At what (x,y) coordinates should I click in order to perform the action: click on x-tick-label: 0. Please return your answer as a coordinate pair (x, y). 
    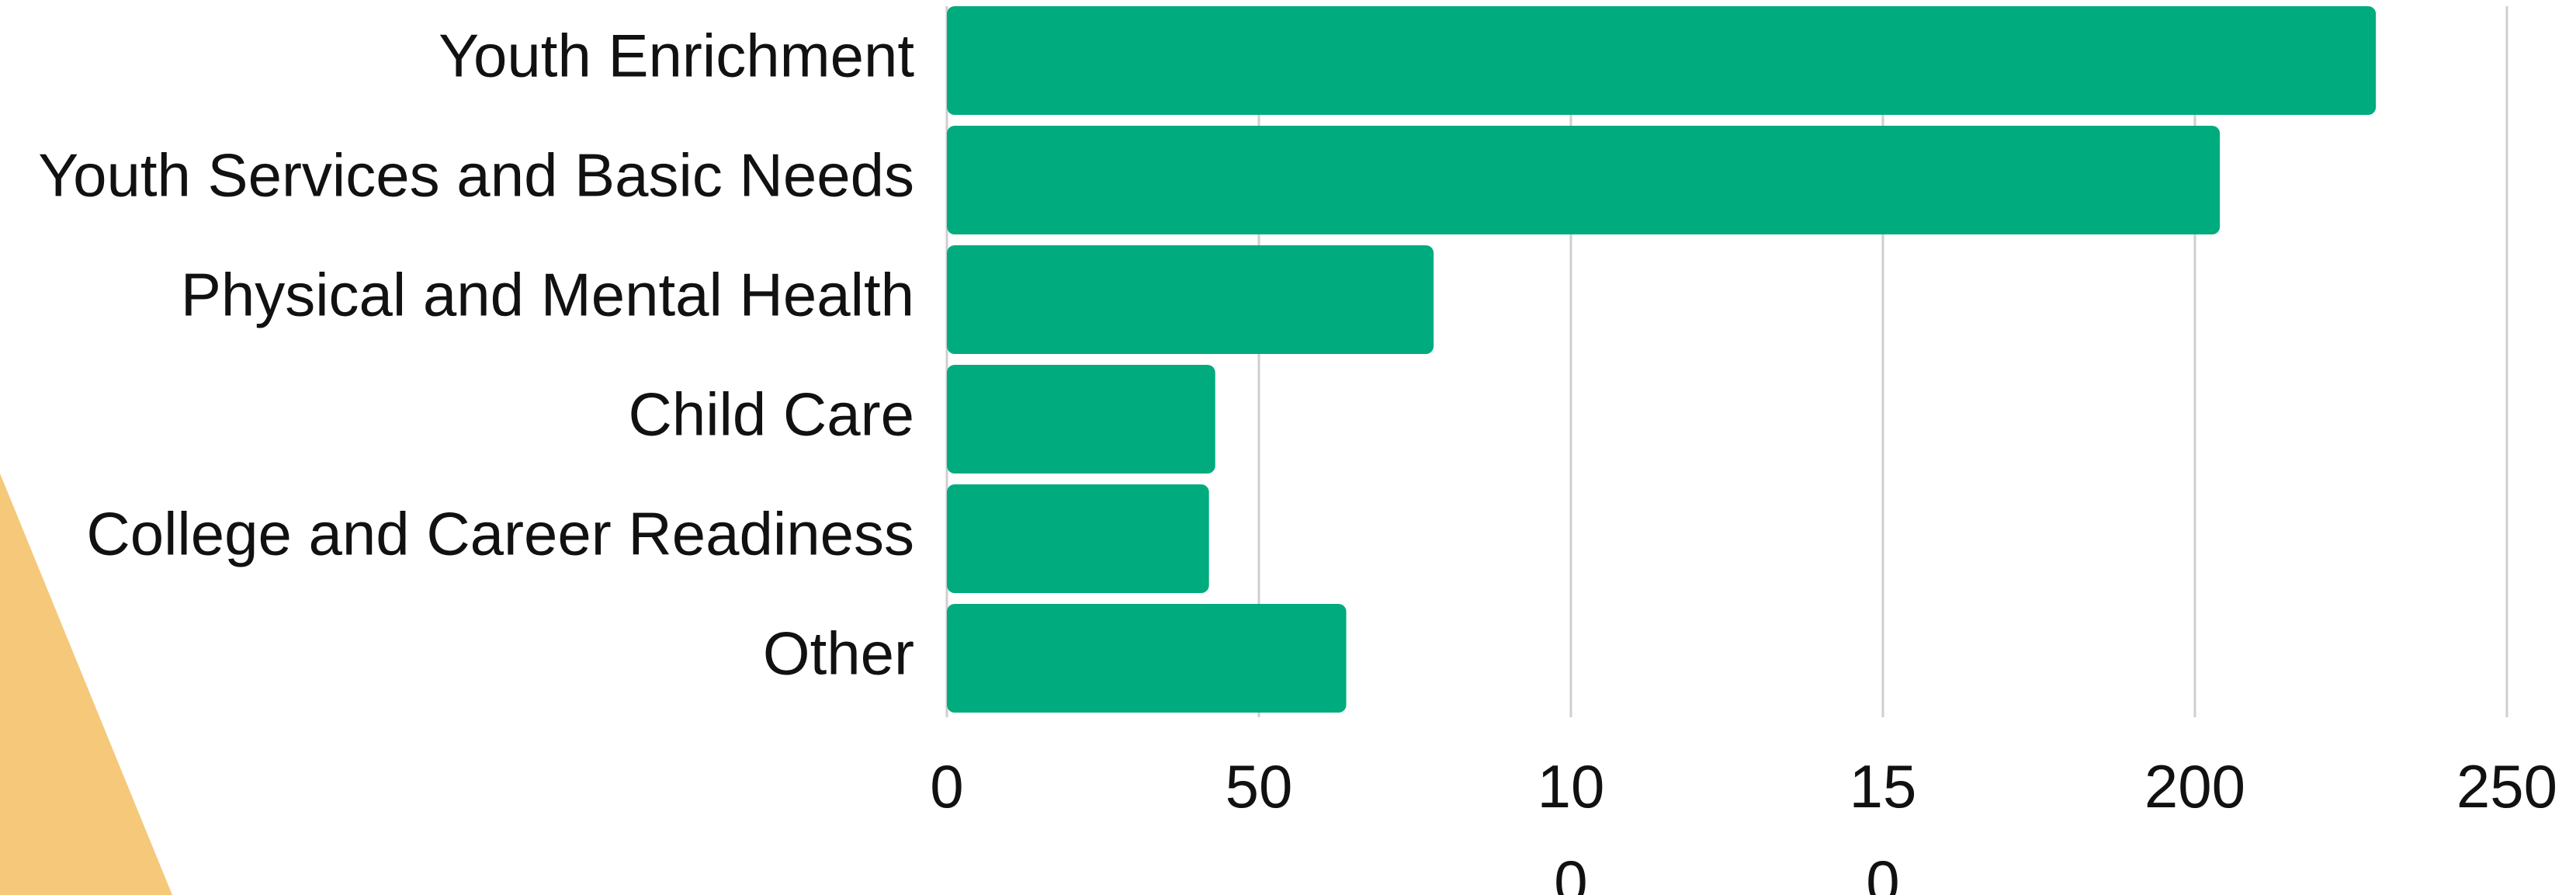
    Looking at the image, I should click on (946, 786).